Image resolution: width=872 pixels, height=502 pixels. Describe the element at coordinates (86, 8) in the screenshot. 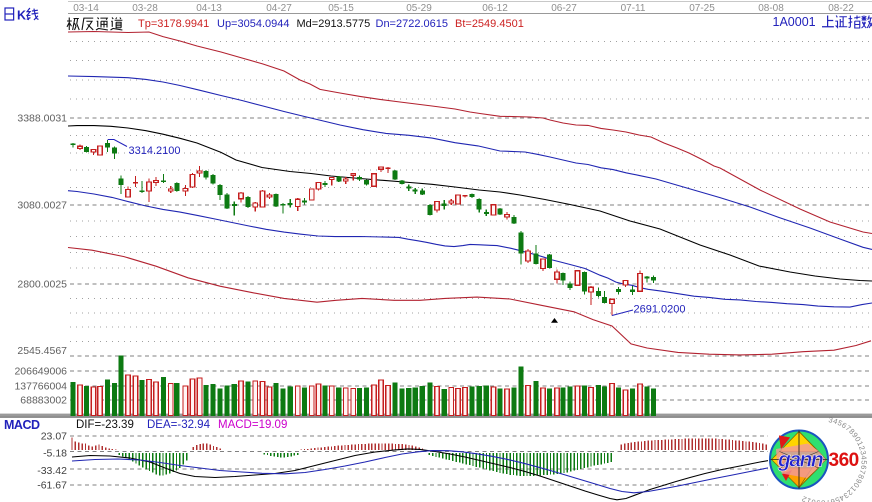

I see `svg-text: 03-14` at that location.